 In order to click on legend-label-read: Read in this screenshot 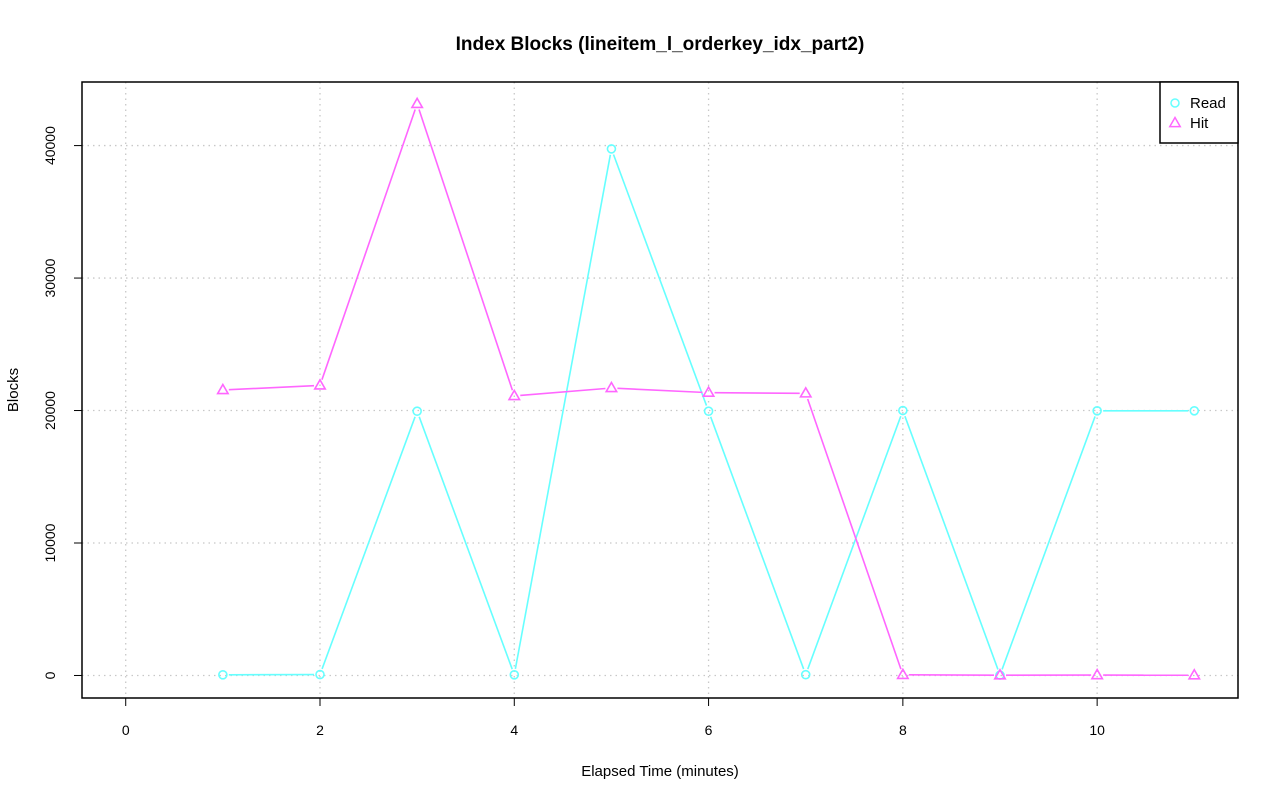, I will do `click(1208, 103)`.